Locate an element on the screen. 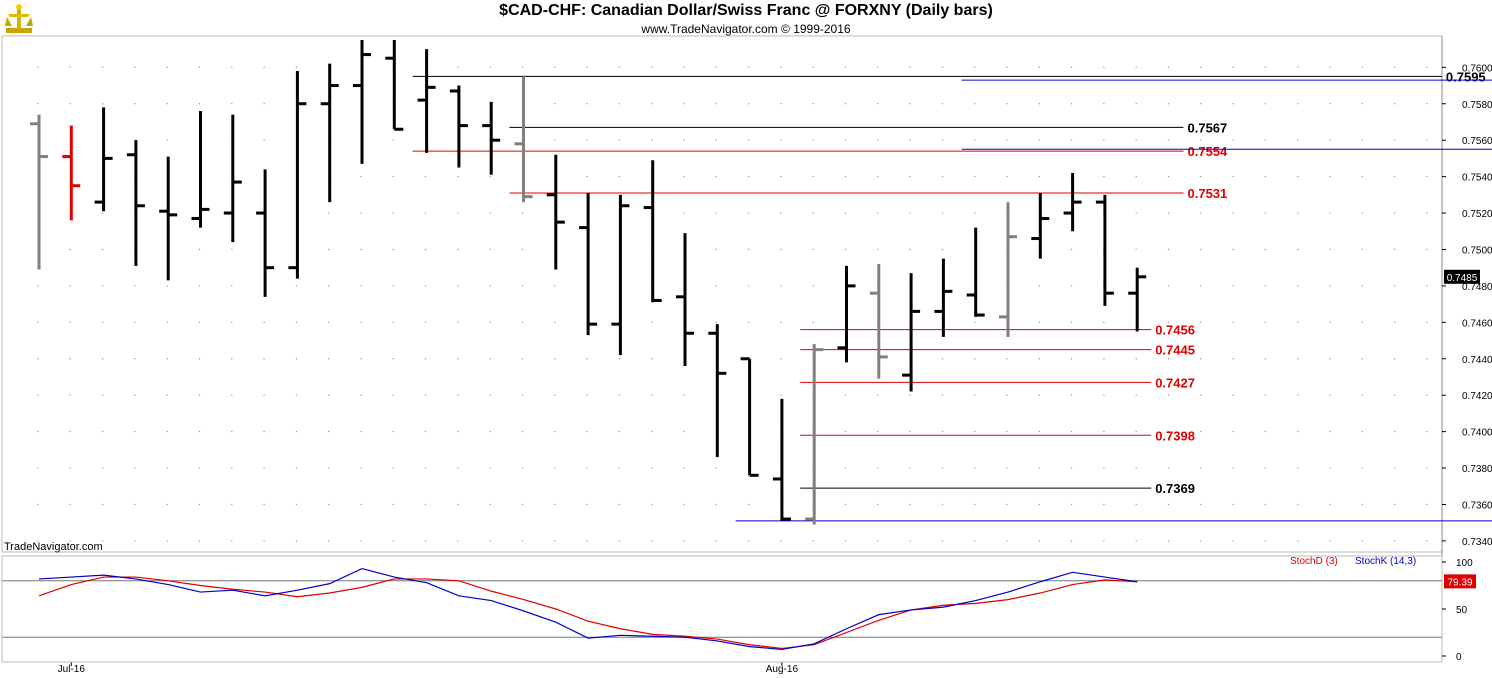 This screenshot has width=1492, height=678. price-tick-label: 0.7380 is located at coordinates (1477, 469).